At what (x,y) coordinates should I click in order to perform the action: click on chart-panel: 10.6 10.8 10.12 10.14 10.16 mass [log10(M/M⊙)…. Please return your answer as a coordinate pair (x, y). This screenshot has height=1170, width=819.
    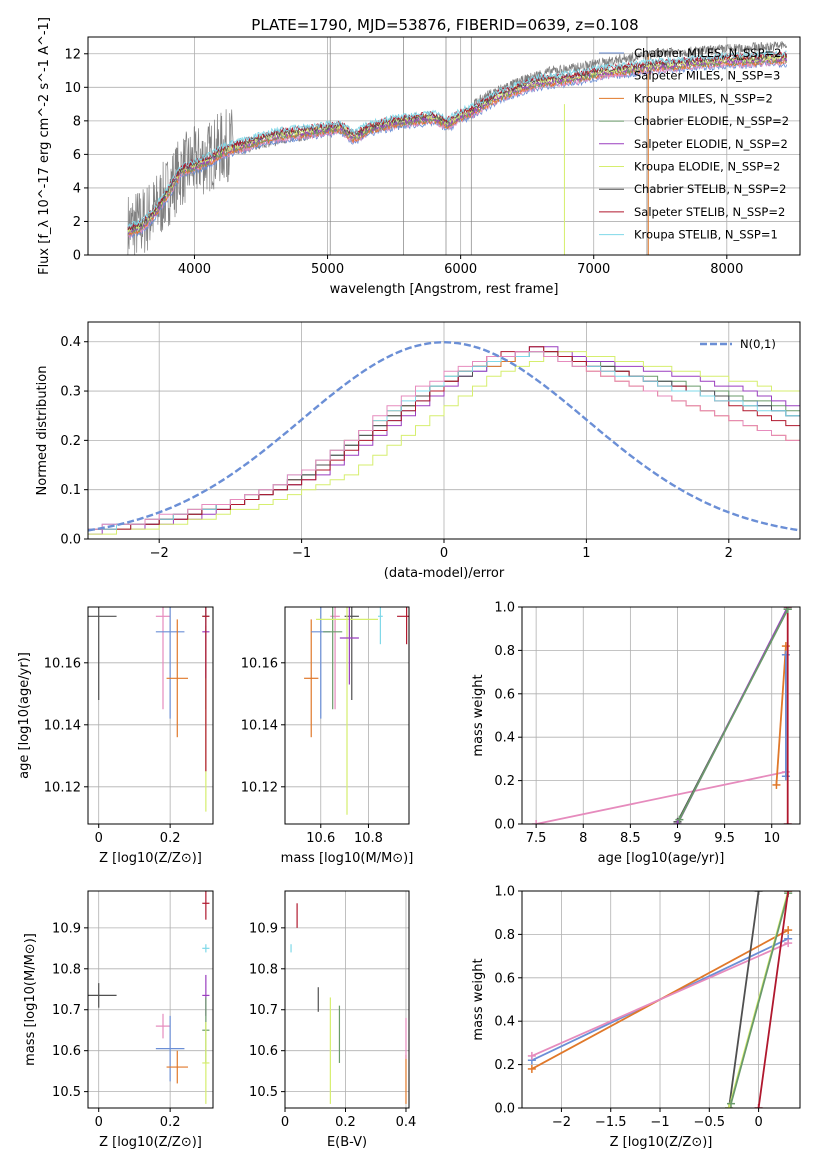
    Looking at the image, I should click on (327, 736).